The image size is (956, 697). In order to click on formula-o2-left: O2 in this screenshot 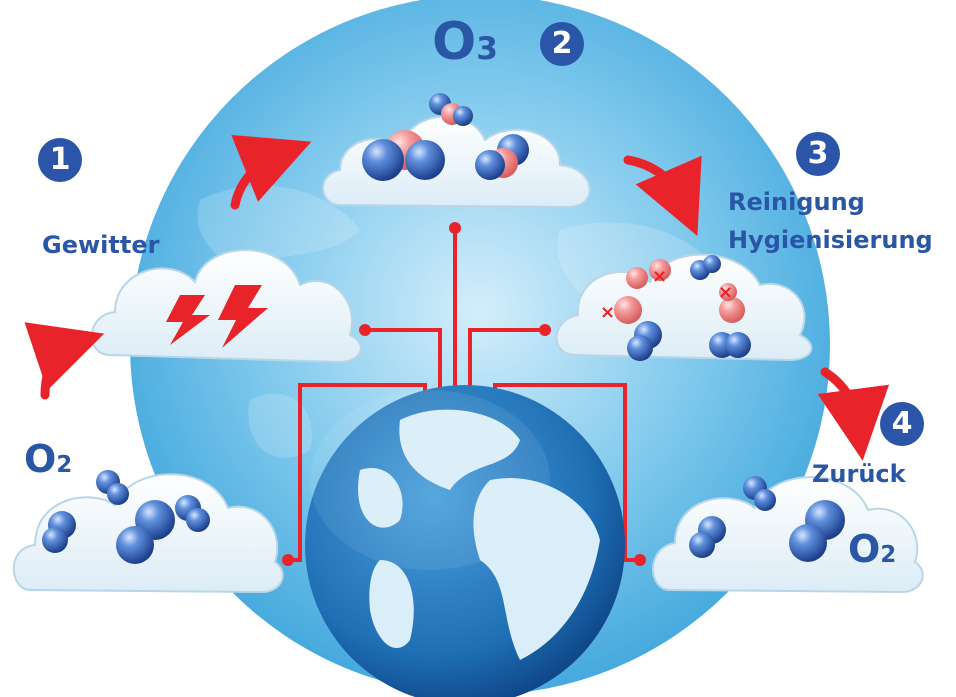, I will do `click(48, 459)`.